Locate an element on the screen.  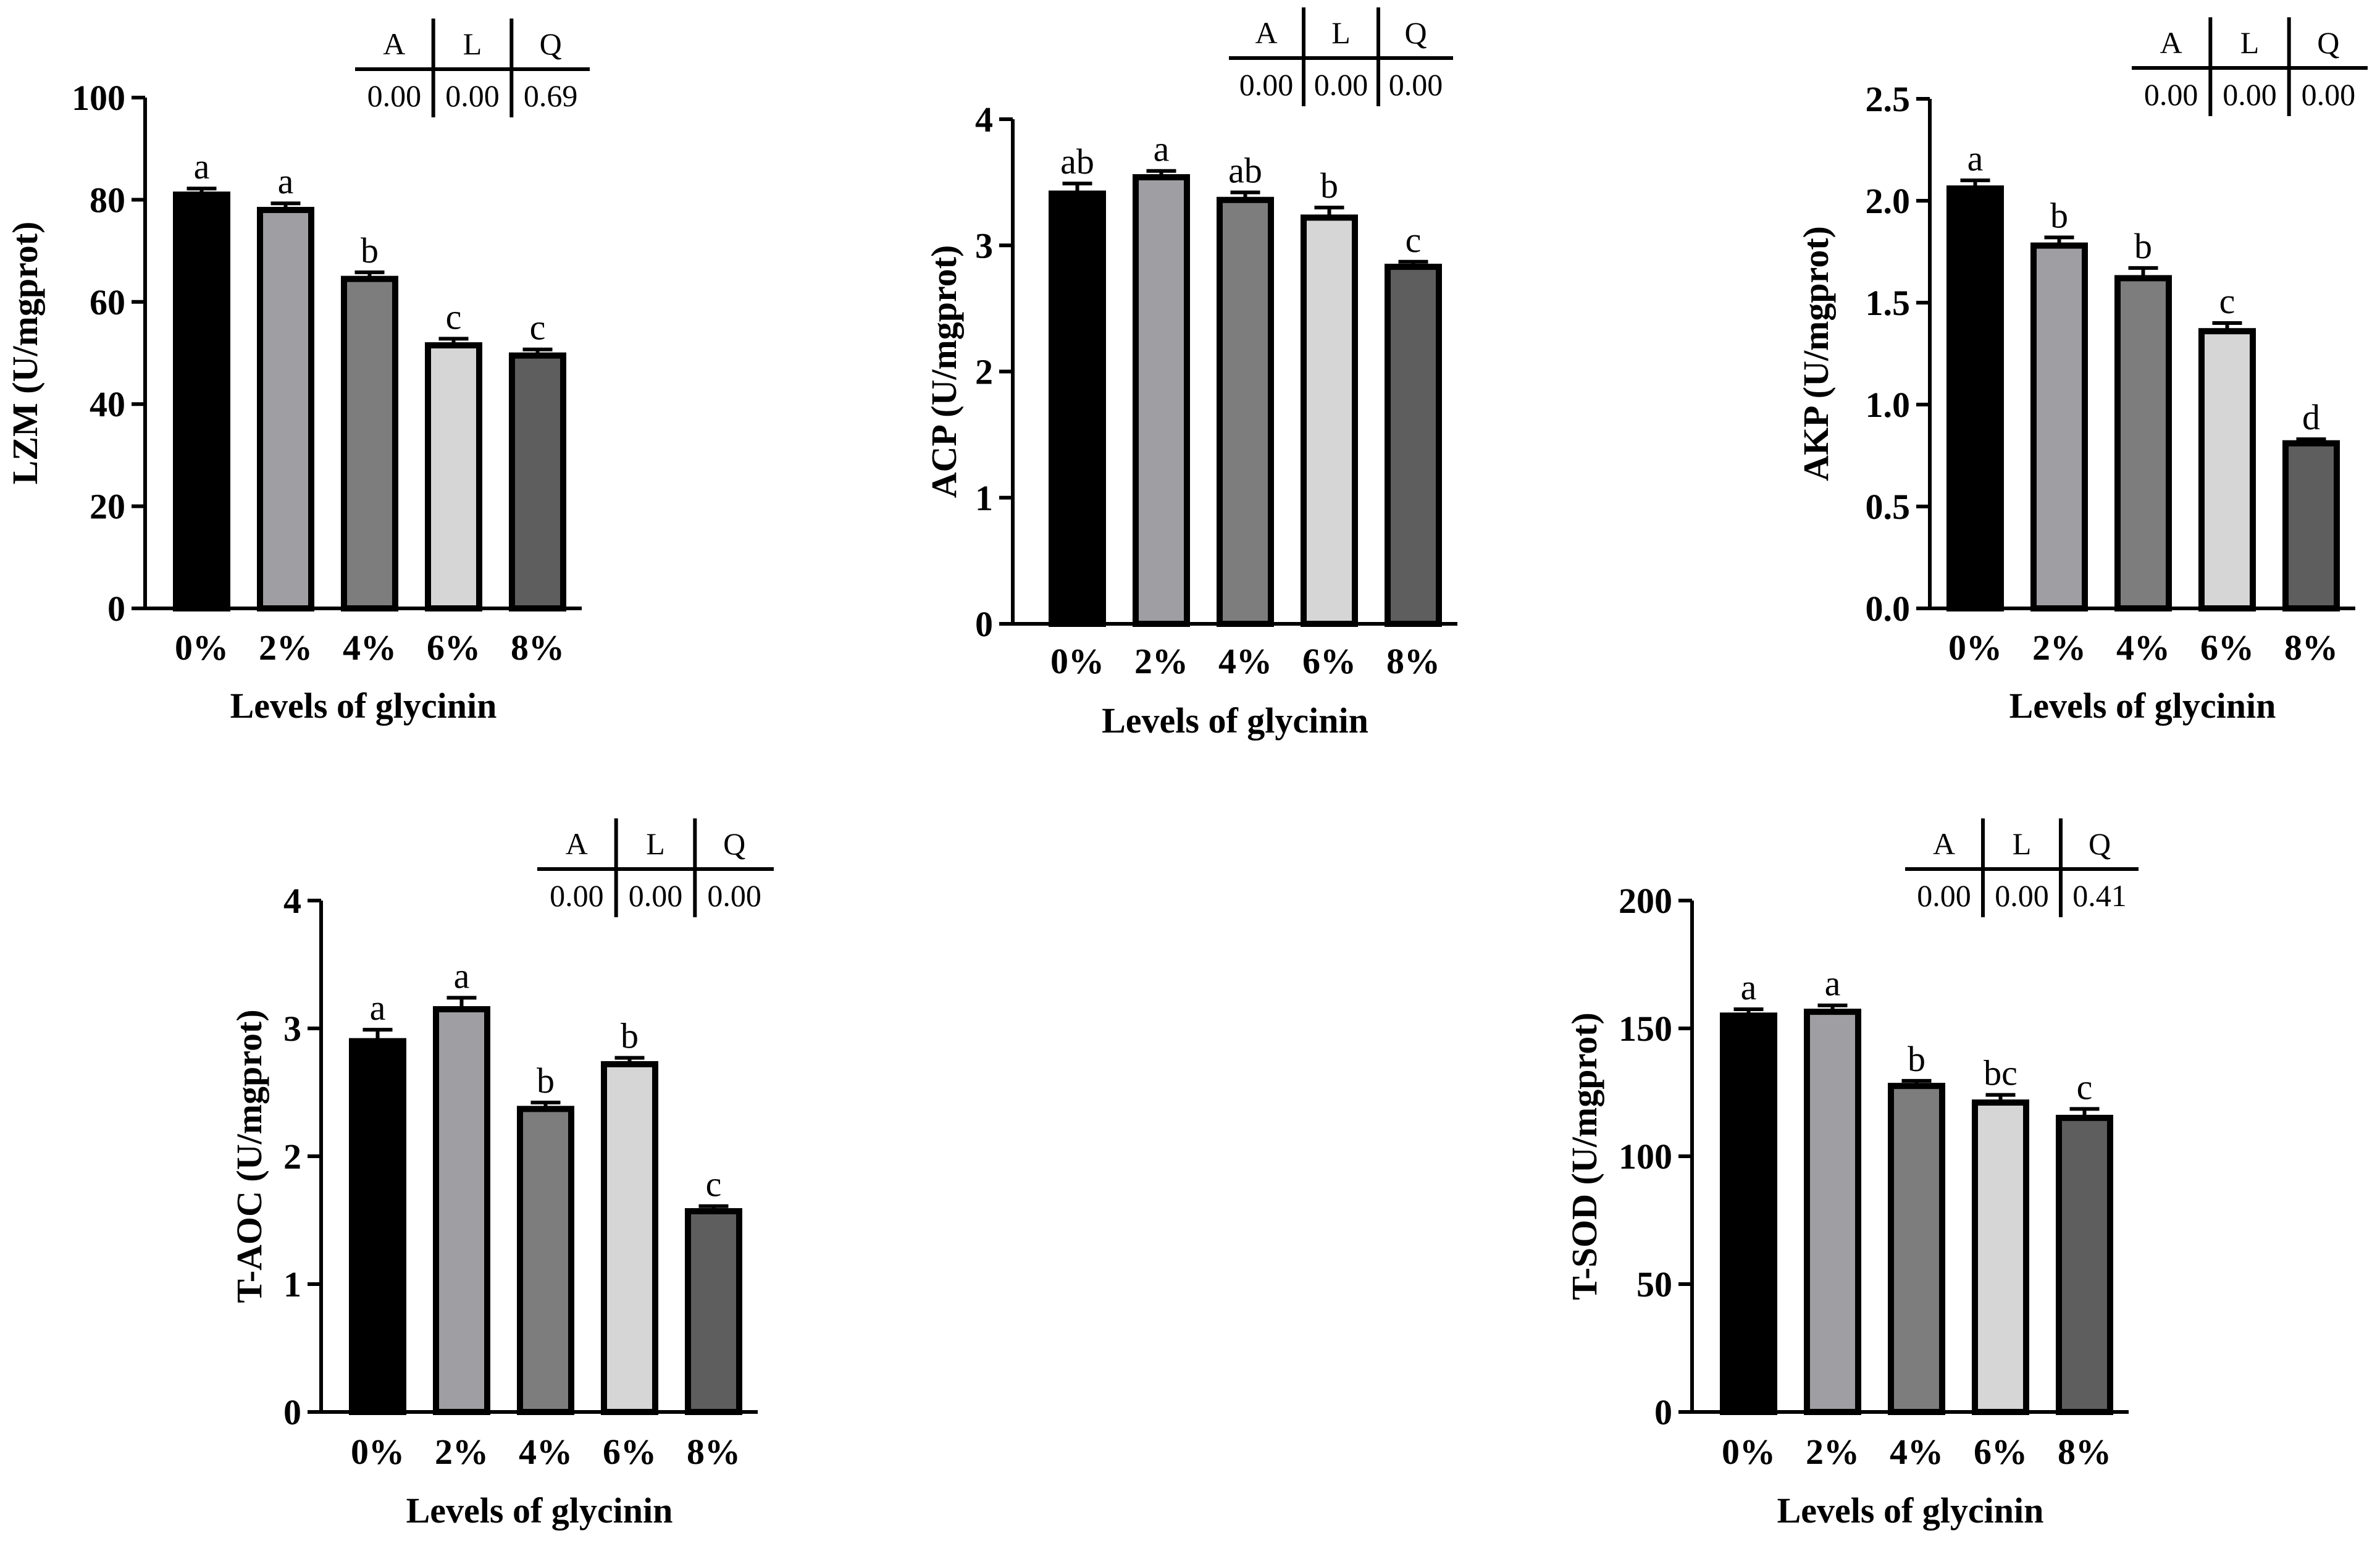
y-tick-label: 20 is located at coordinates (107, 507).